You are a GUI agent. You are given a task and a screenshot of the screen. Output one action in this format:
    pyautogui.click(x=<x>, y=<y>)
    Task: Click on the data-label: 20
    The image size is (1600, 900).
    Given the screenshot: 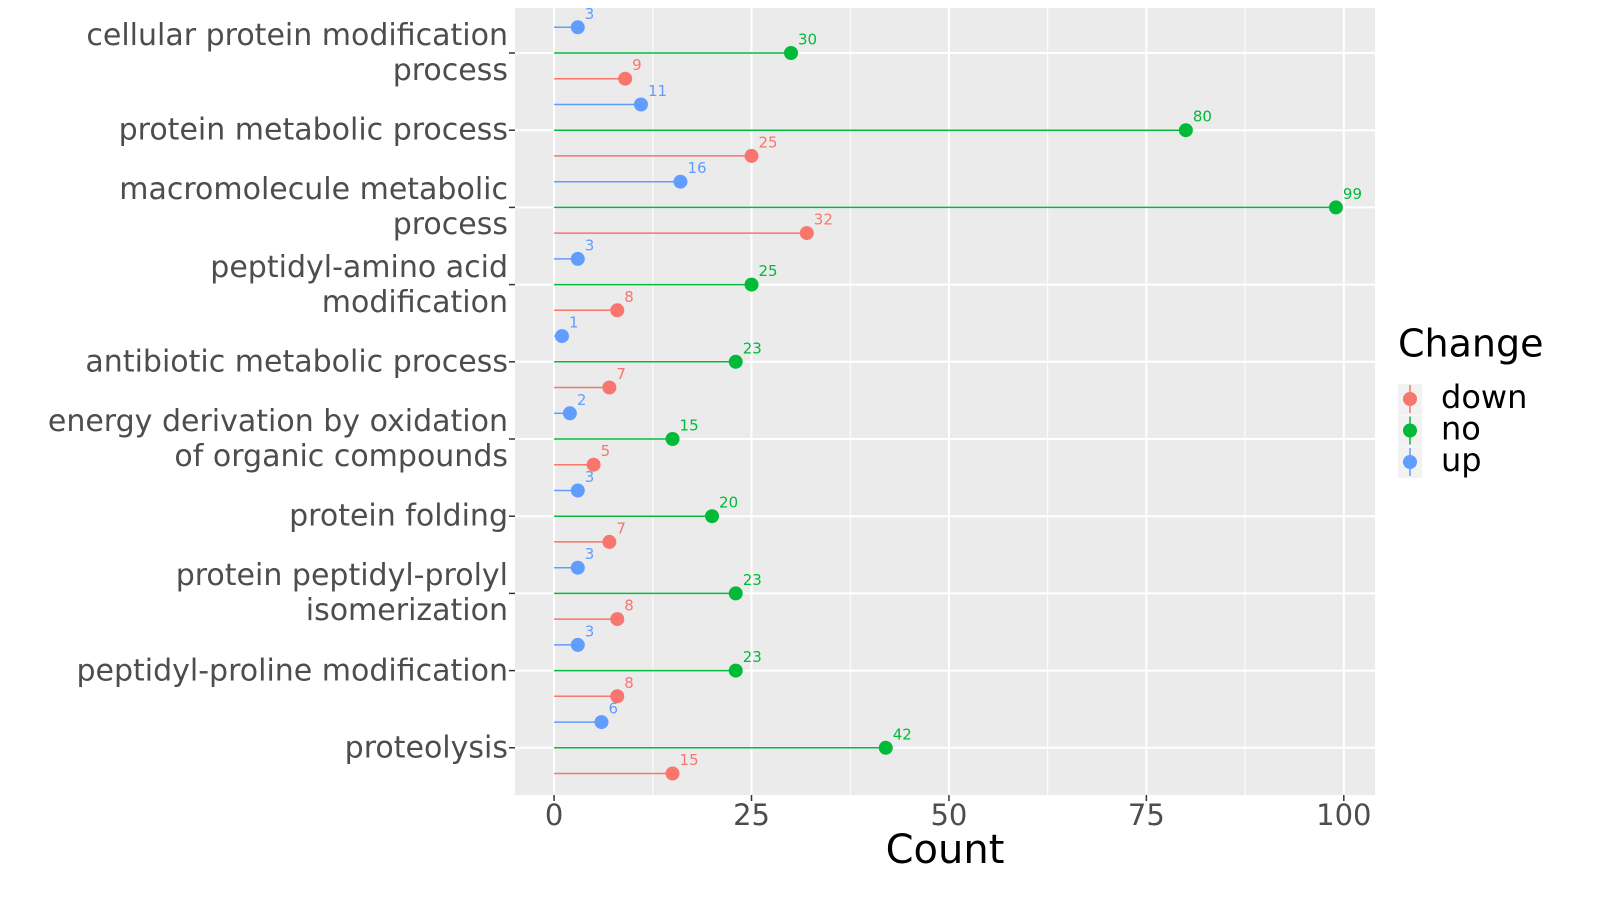 What is the action you would take?
    pyautogui.click(x=728, y=503)
    